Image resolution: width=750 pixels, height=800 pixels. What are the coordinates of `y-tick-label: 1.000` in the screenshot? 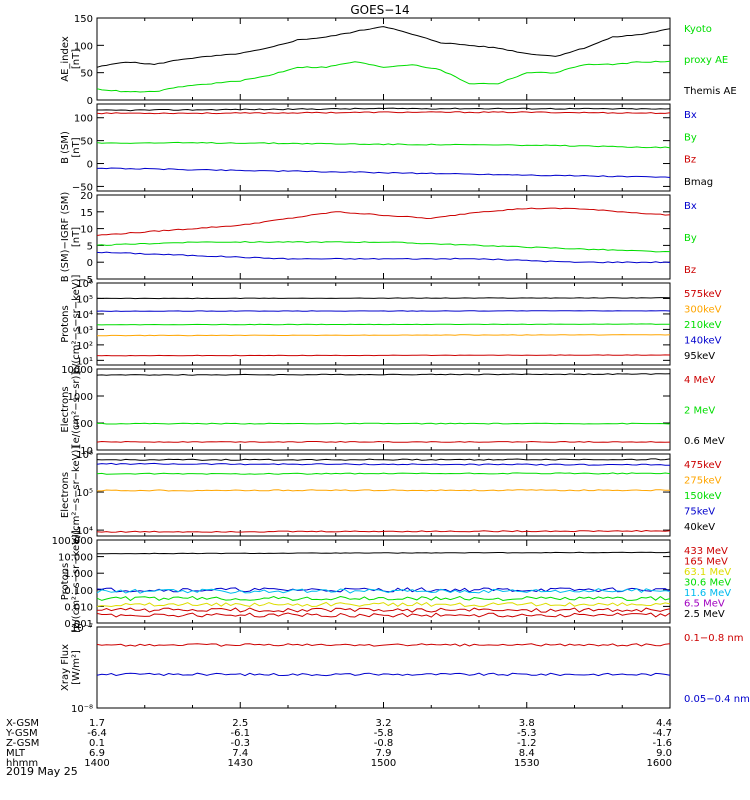 It's located at (78, 574).